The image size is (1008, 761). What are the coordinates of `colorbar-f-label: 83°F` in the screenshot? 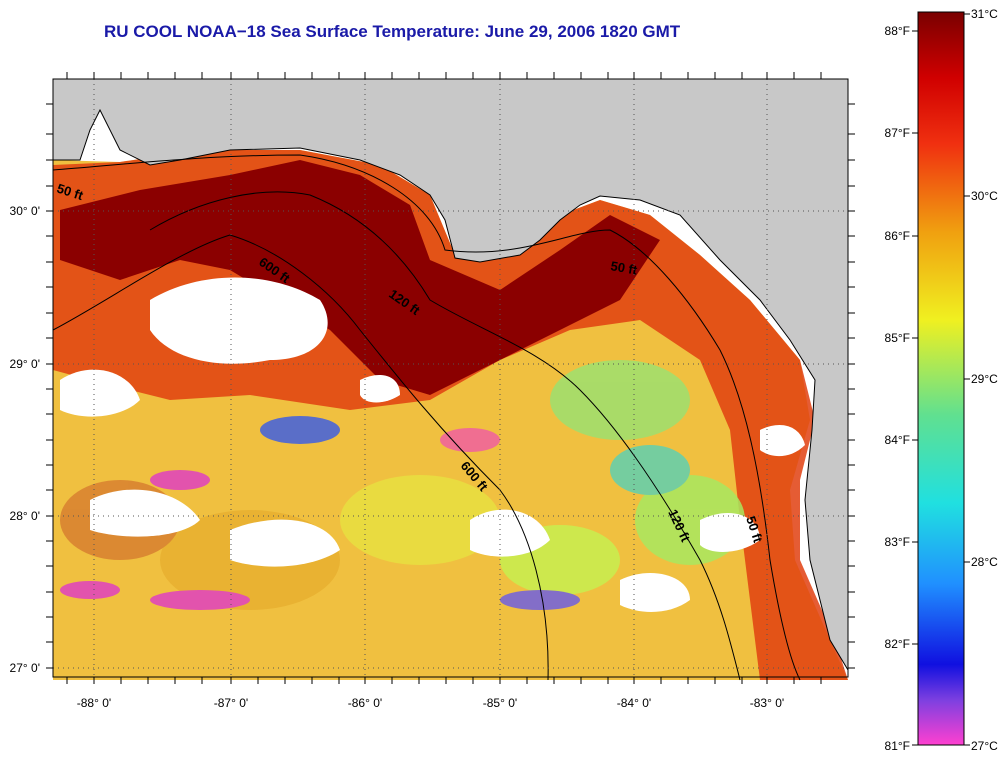 It's located at (897, 542).